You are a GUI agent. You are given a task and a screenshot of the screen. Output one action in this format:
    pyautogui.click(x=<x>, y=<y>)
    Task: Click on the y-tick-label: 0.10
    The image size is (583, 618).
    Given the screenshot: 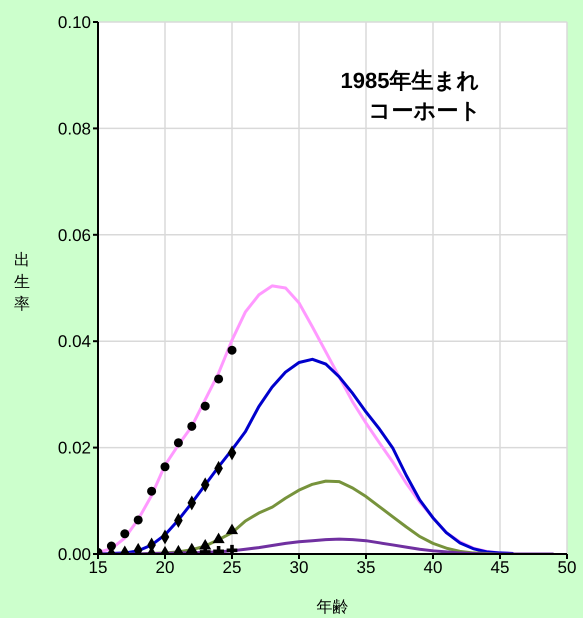 What is the action you would take?
    pyautogui.click(x=74, y=22)
    